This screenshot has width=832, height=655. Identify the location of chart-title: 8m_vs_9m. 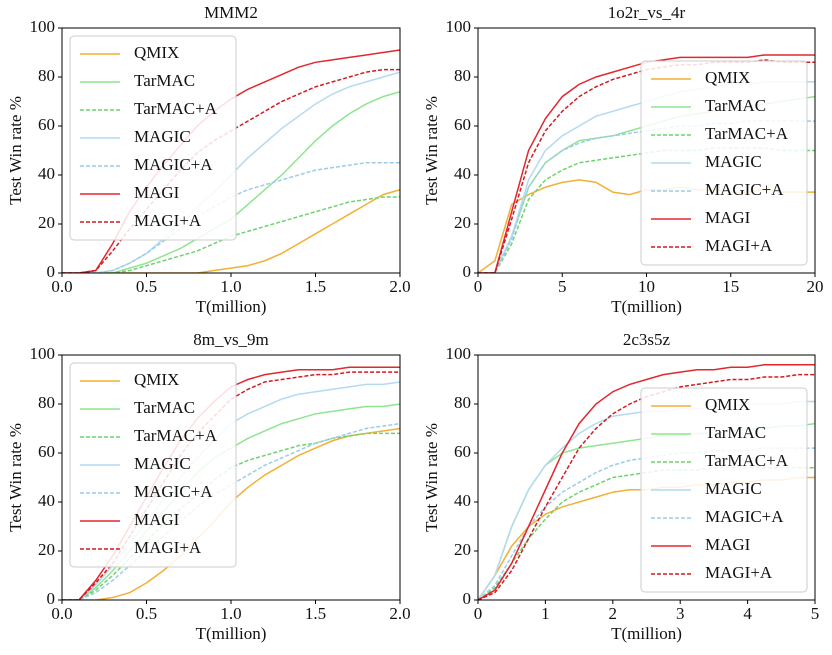
(231, 339).